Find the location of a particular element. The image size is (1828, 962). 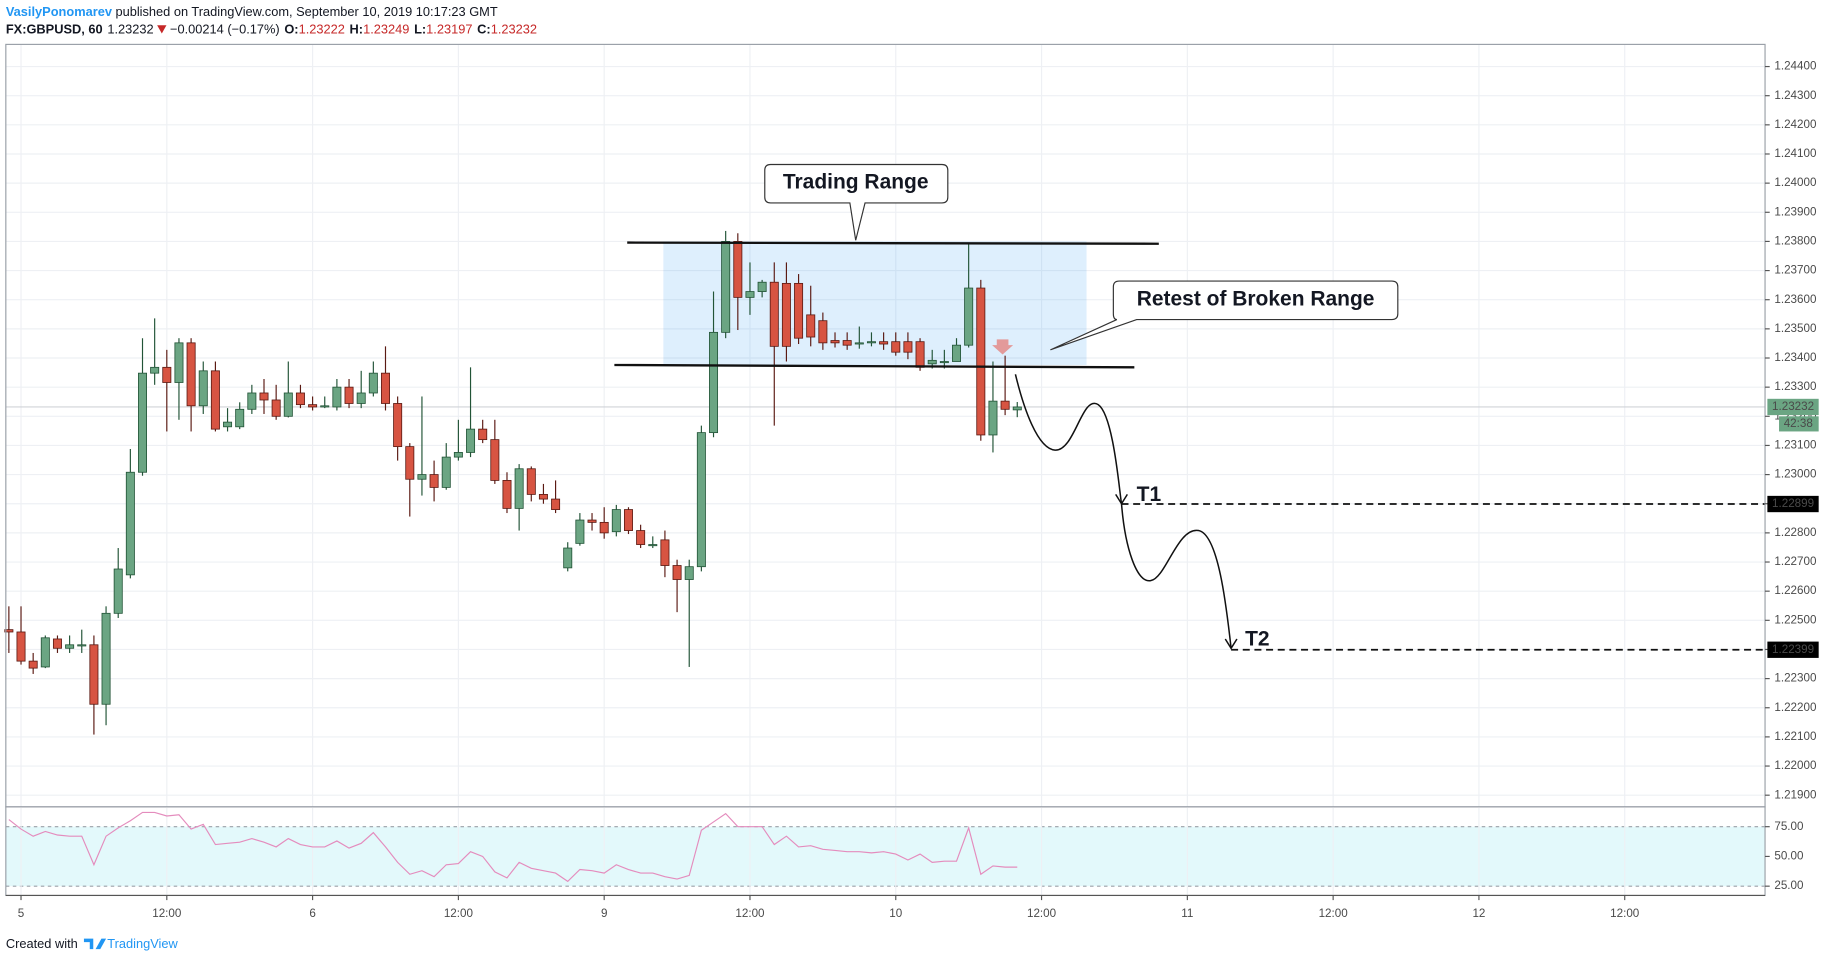

x-tick-label: 5 is located at coordinates (21, 913).